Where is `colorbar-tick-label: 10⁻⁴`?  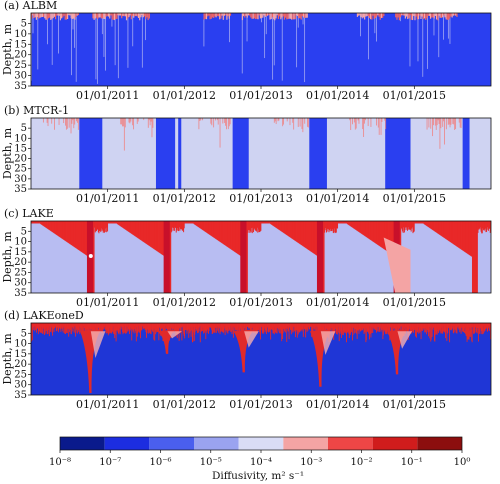 colorbar-tick-label: 10⁻⁴ is located at coordinates (261, 462).